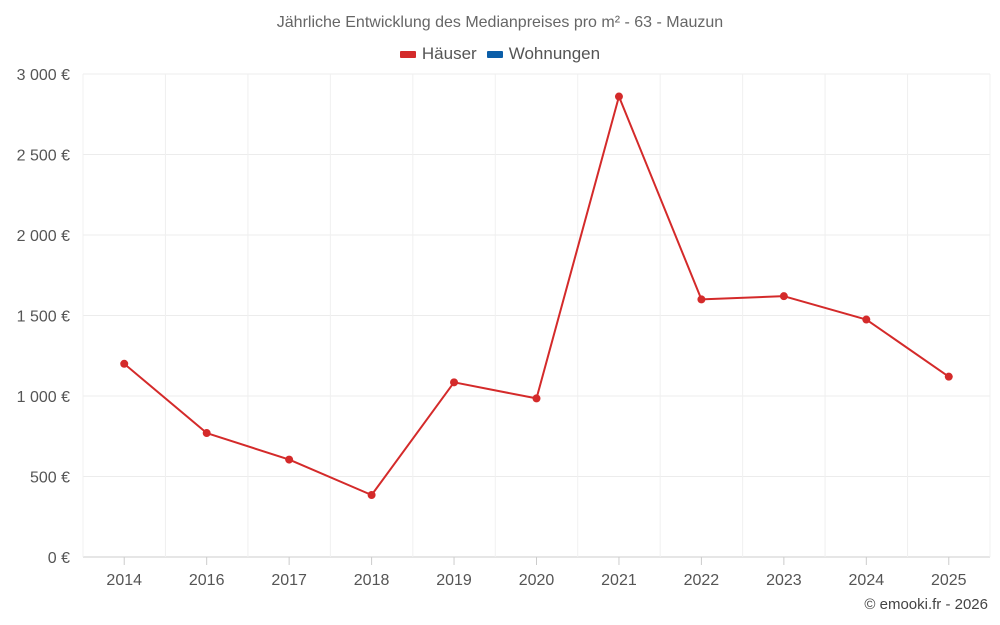  What do you see at coordinates (867, 580) in the screenshot?
I see `x-tick-label: 2024` at bounding box center [867, 580].